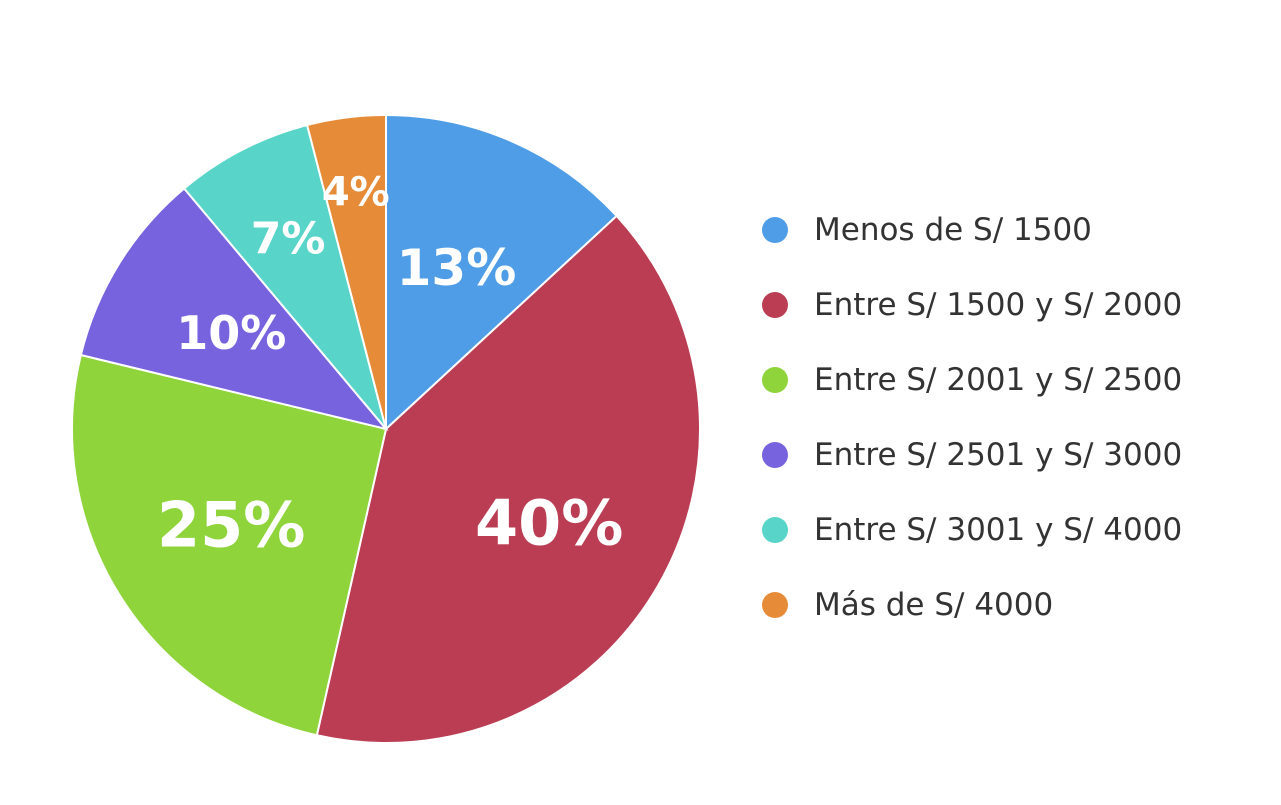  I want to click on legend-item: Entre S/ 3001 y S/ 4000, so click(972, 529).